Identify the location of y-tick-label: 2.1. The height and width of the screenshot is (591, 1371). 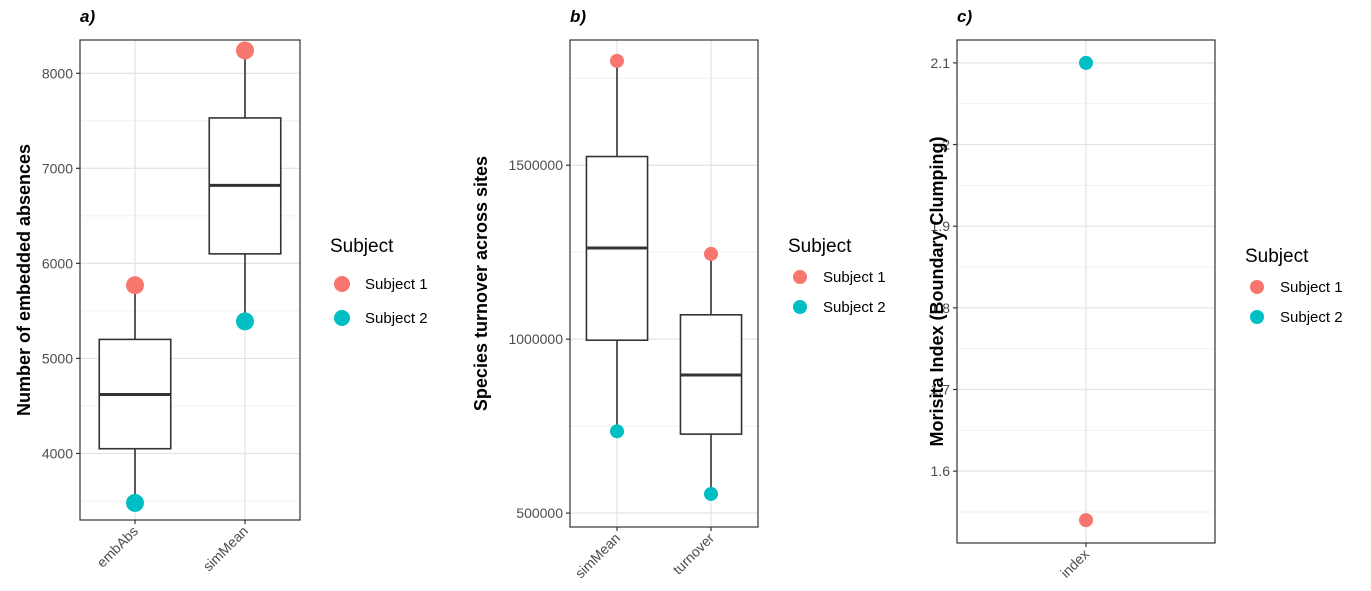
(941, 63).